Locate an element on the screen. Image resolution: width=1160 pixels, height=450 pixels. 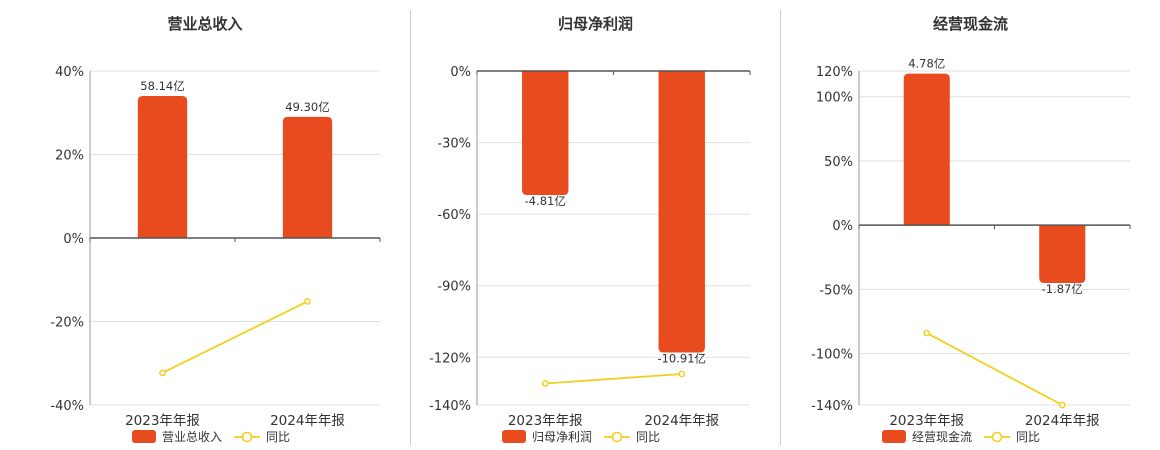
y-tick-label: -50% is located at coordinates (836, 290).